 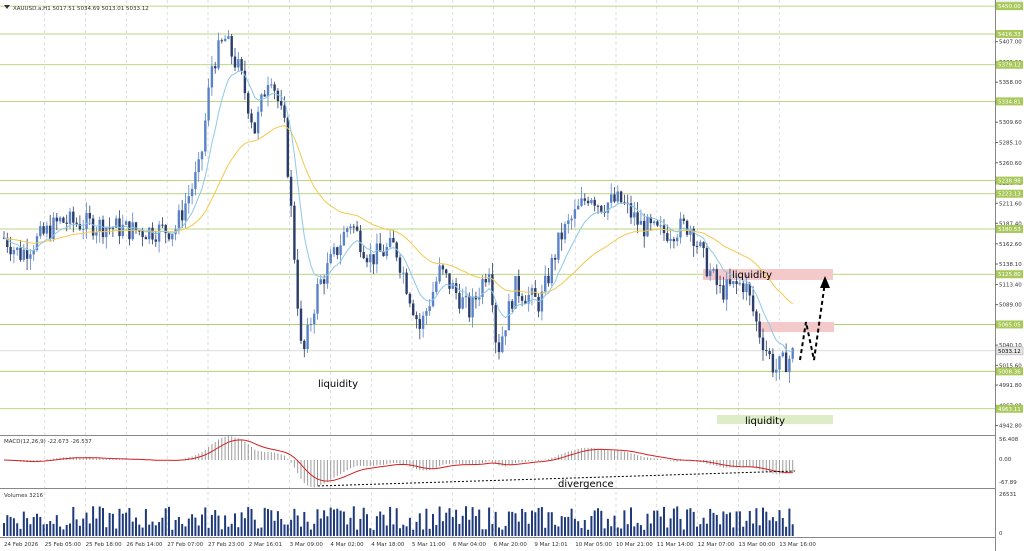 I want to click on time-tick-label: 10 Mar 05:00, so click(x=593, y=545).